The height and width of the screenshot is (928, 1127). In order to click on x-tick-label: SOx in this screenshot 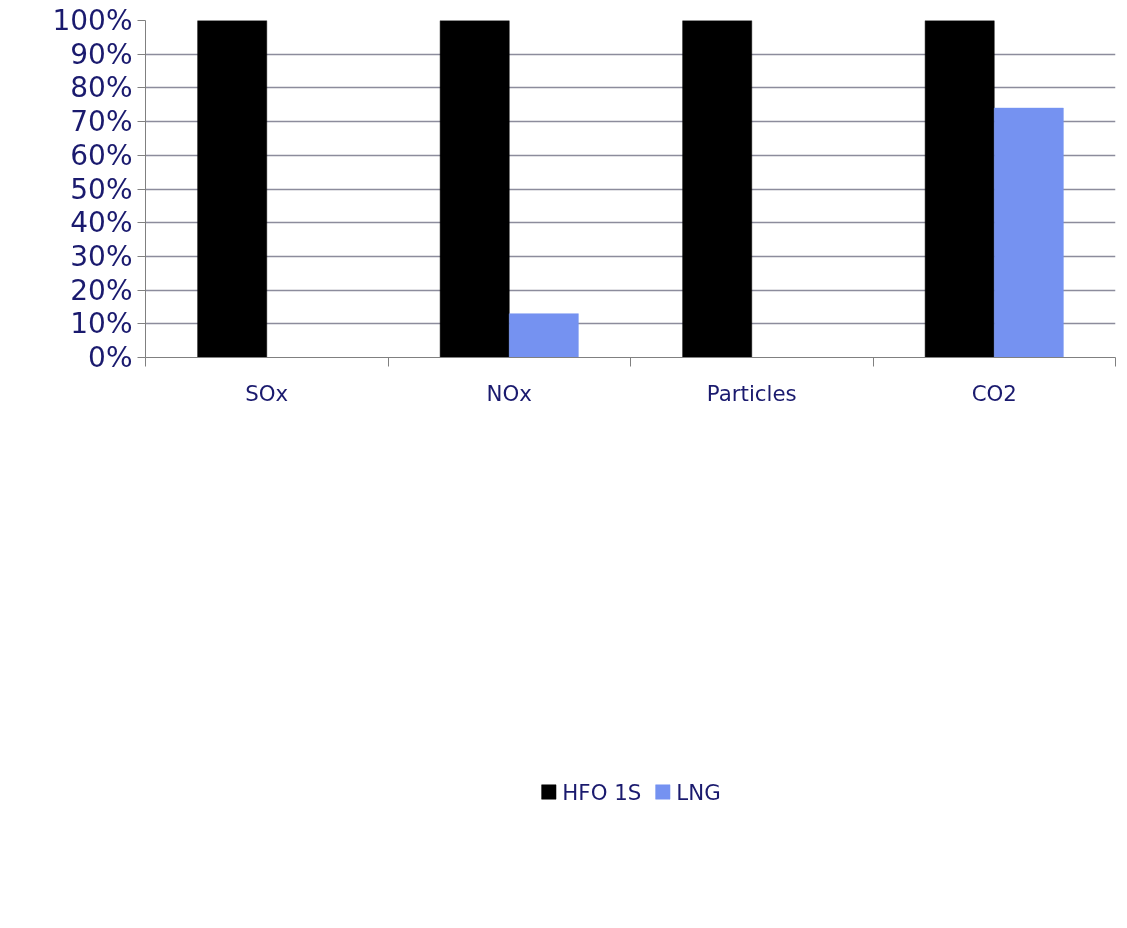, I will do `click(267, 393)`.